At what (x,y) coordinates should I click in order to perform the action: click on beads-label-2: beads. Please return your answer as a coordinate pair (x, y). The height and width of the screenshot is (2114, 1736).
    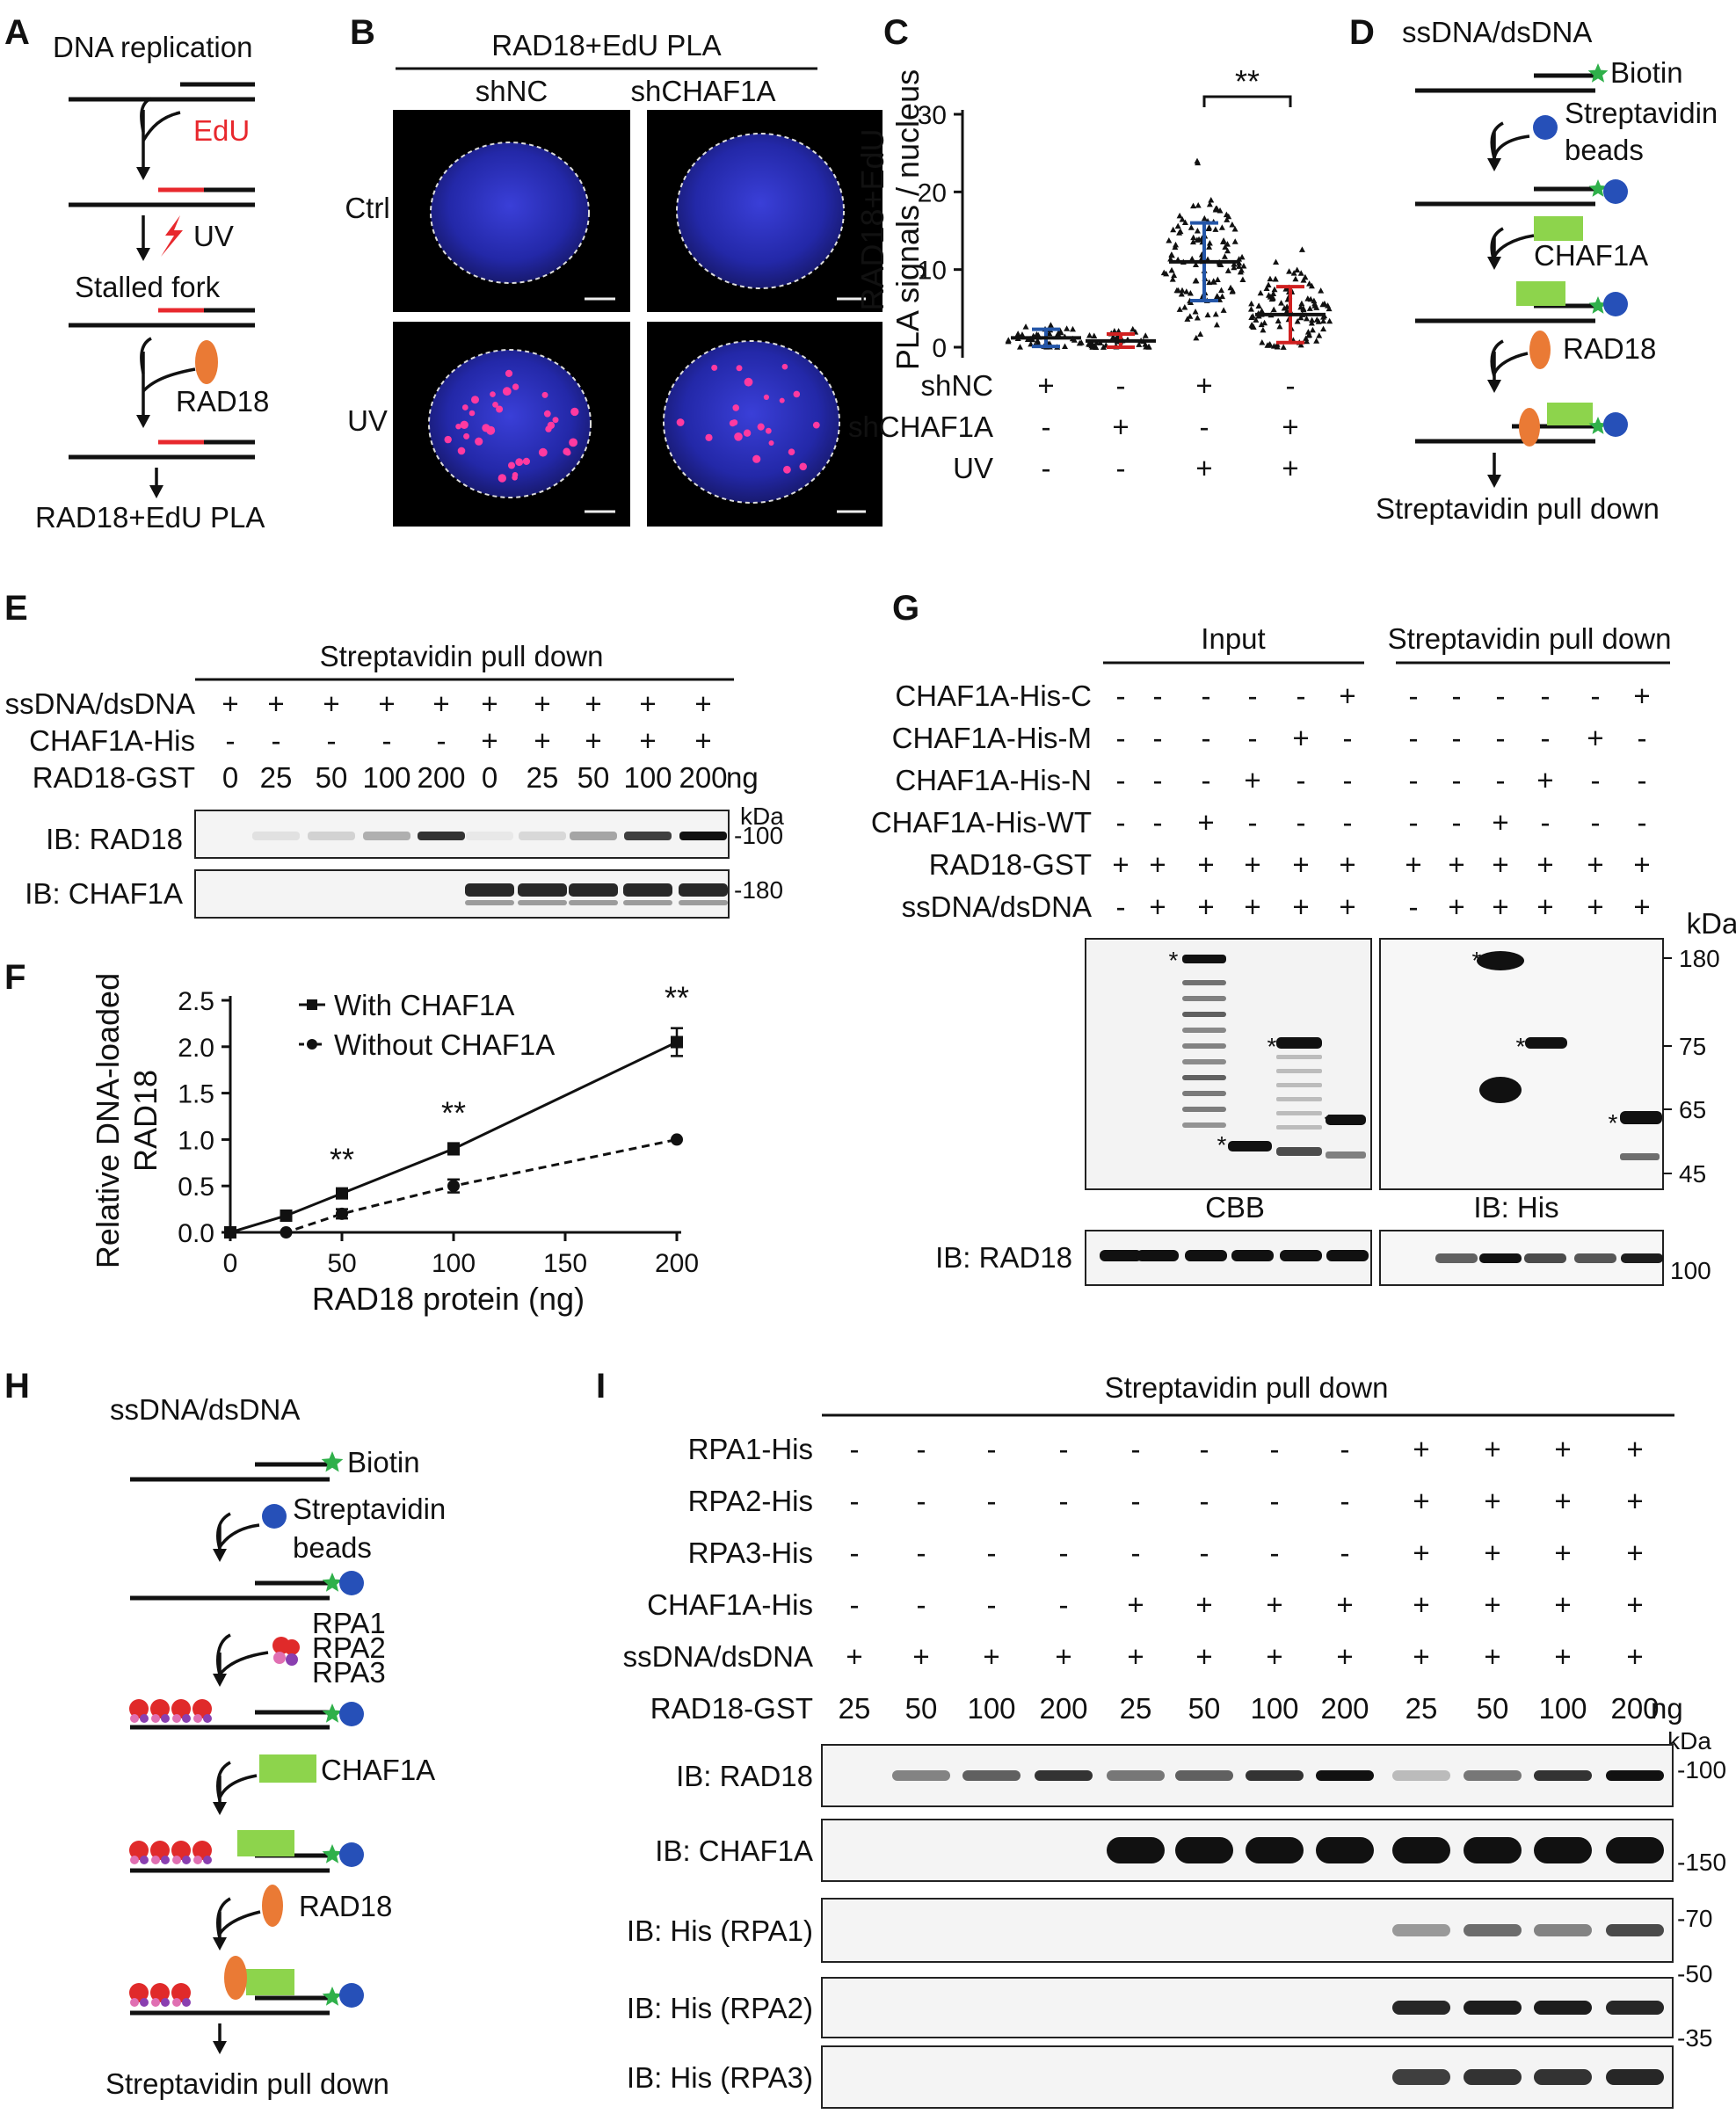
    Looking at the image, I should click on (1605, 150).